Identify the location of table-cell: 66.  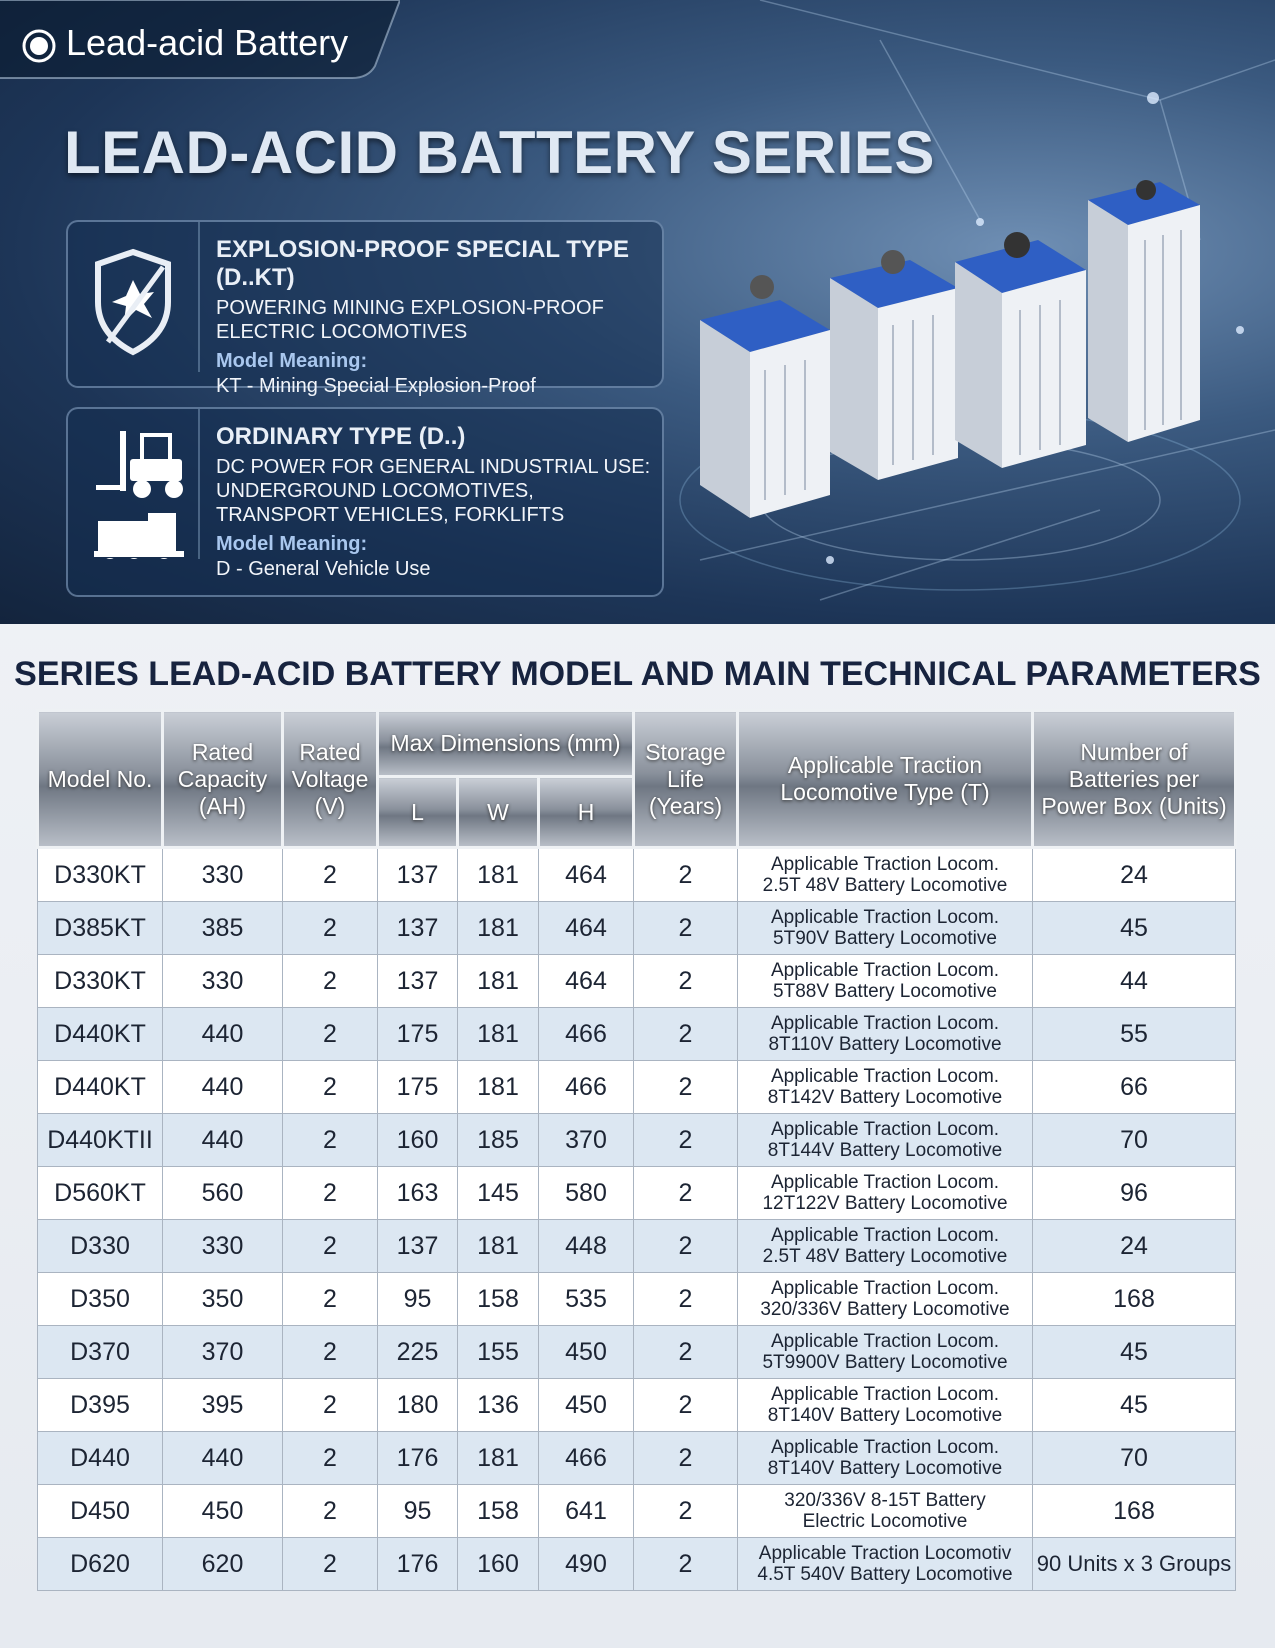
(1134, 1087).